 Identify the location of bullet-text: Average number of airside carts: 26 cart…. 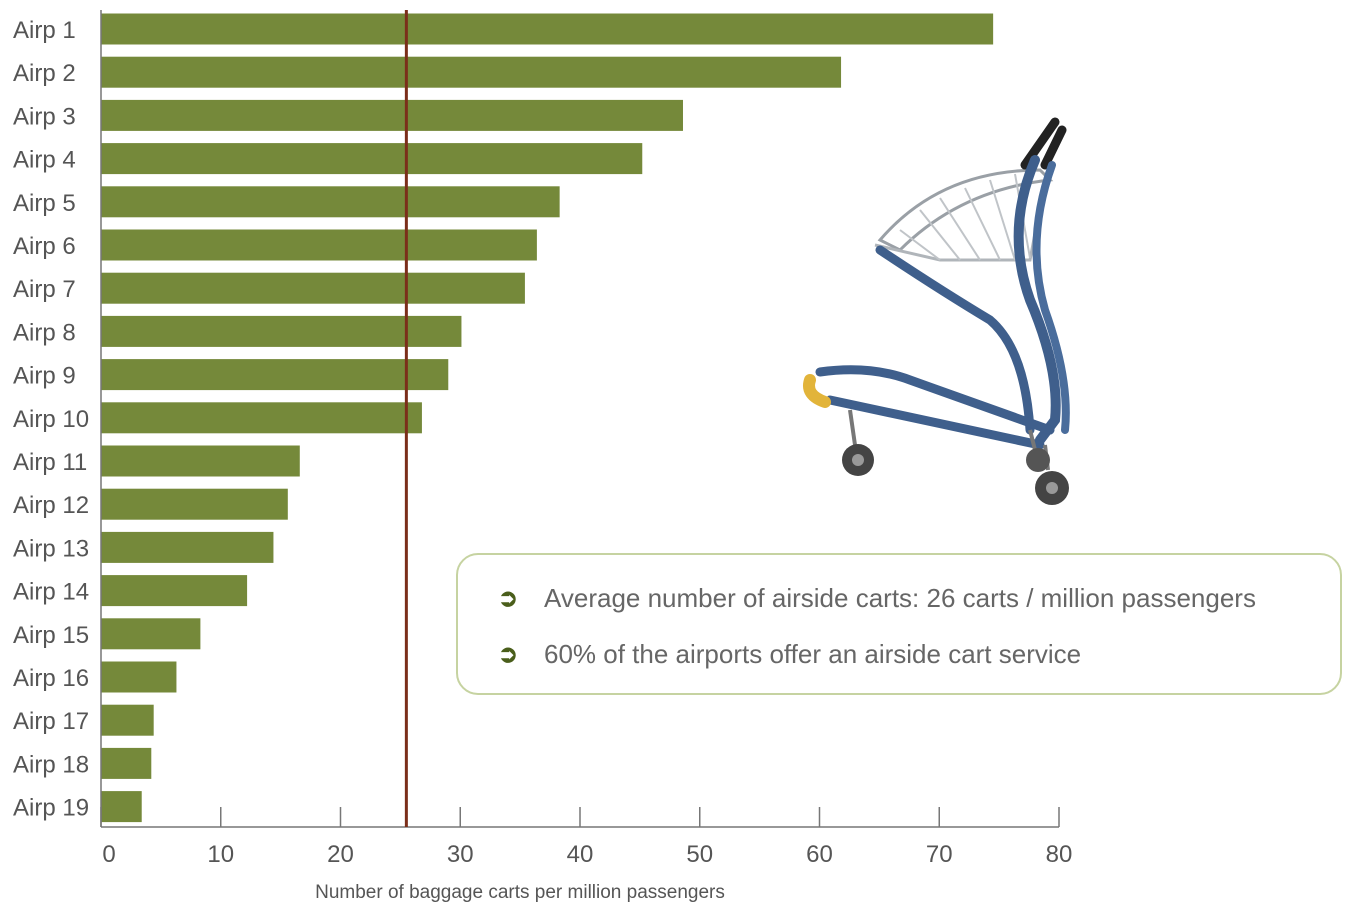
(900, 598).